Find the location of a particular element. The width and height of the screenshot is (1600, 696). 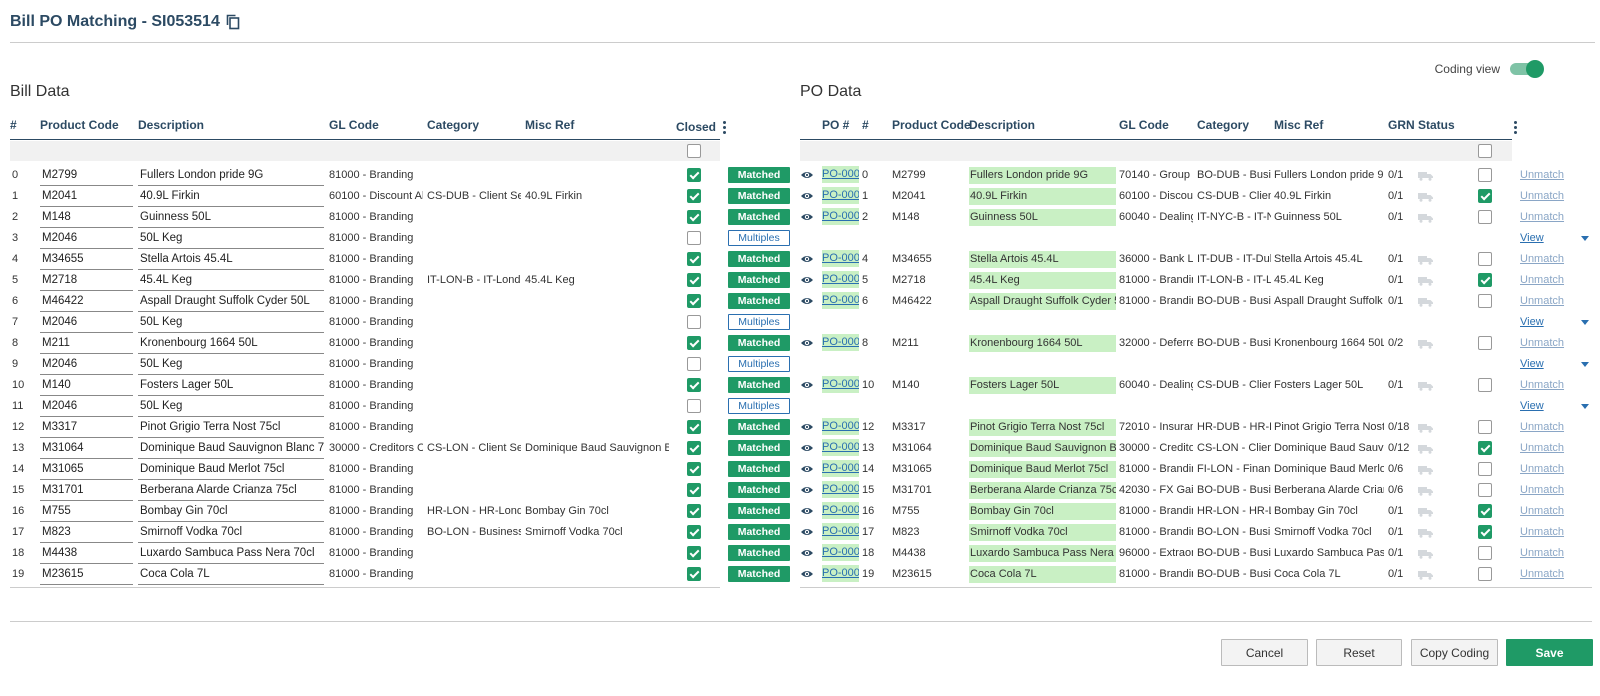

bill-product-code-field: M31065 is located at coordinates (86, 469).